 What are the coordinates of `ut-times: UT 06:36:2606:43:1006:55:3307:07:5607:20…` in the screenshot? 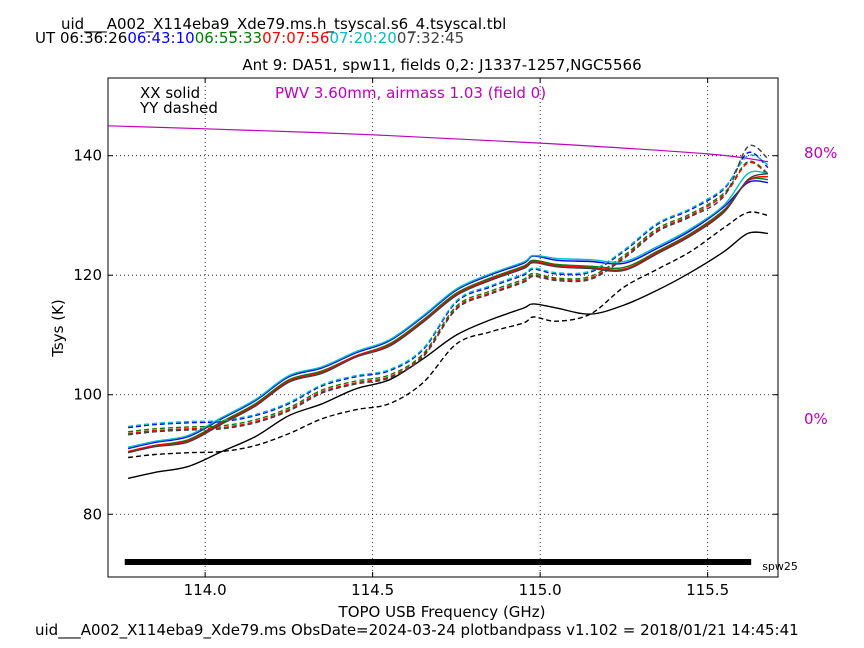 It's located at (249, 38).